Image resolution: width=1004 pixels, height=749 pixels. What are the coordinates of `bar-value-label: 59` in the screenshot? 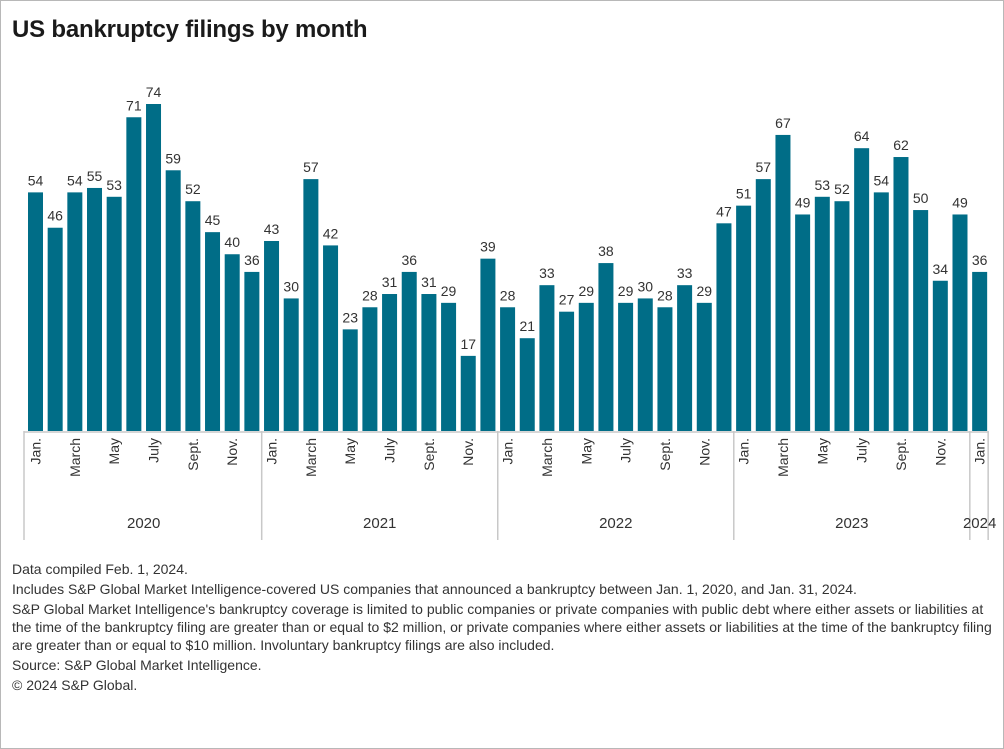 It's located at (173, 158).